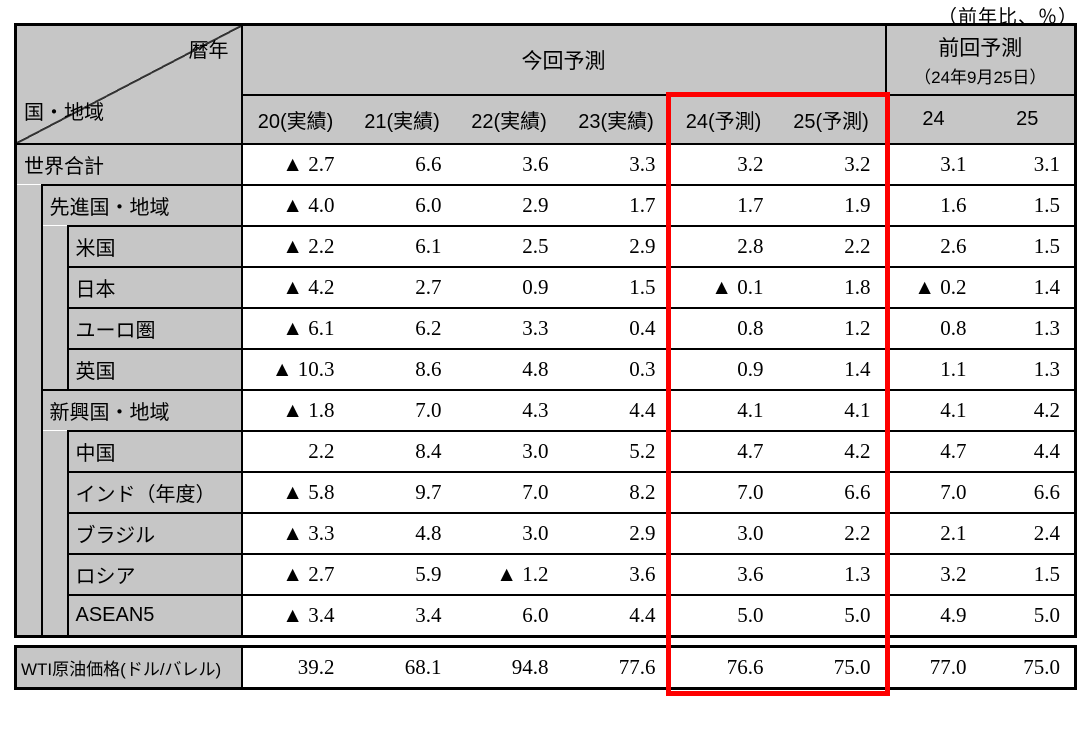  I want to click on col-header-21-actual: 21(実績), so click(402, 120).